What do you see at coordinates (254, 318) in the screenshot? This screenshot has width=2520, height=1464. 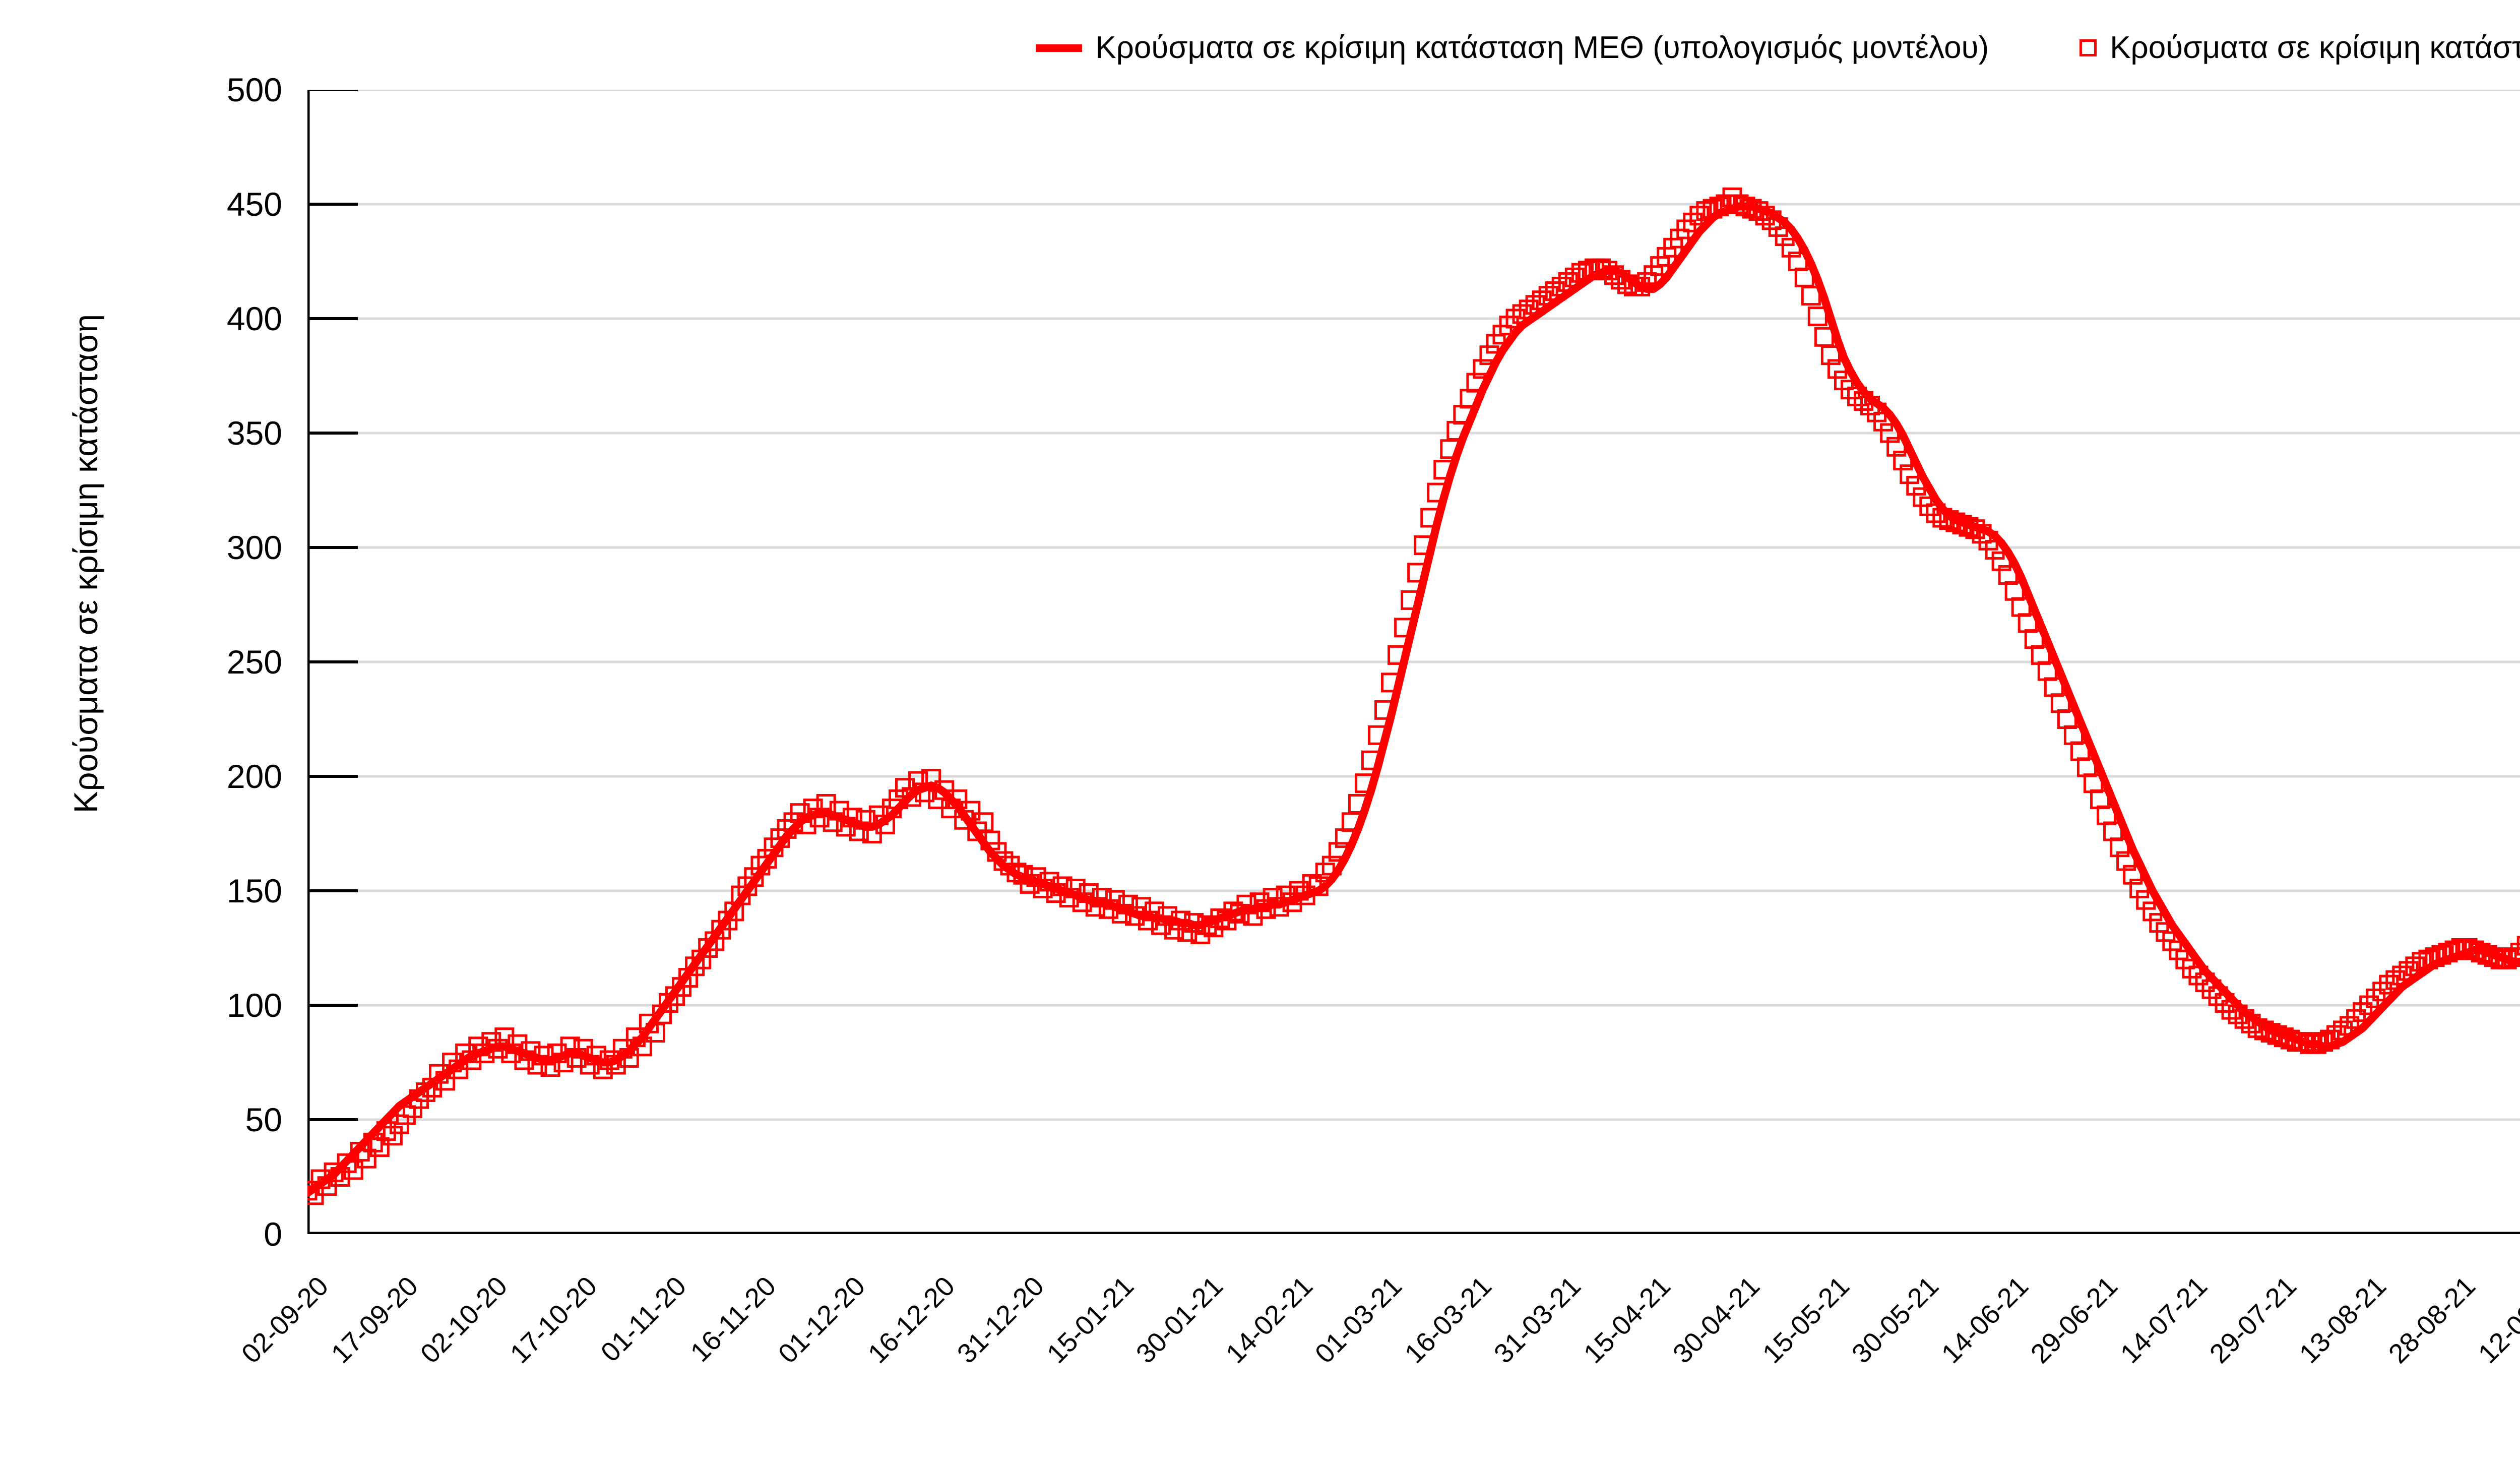 I see `y-axis-tick-label: 400` at bounding box center [254, 318].